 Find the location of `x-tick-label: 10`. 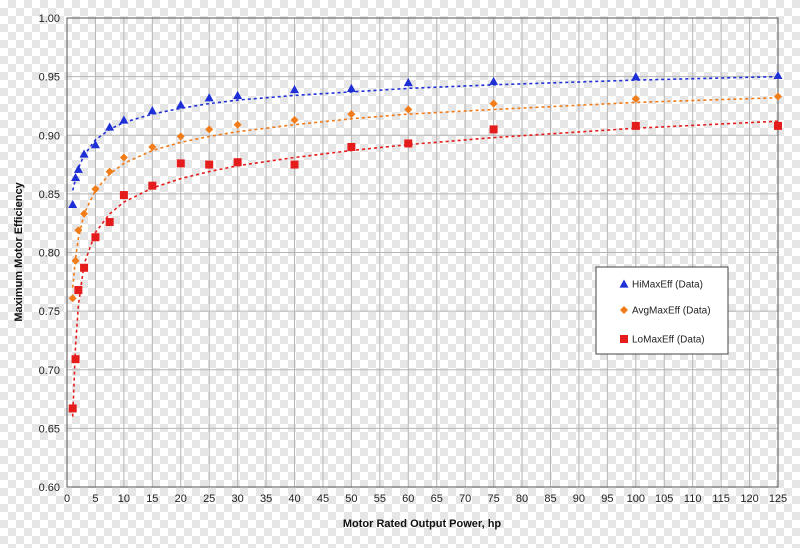

x-tick-label: 10 is located at coordinates (124, 499).